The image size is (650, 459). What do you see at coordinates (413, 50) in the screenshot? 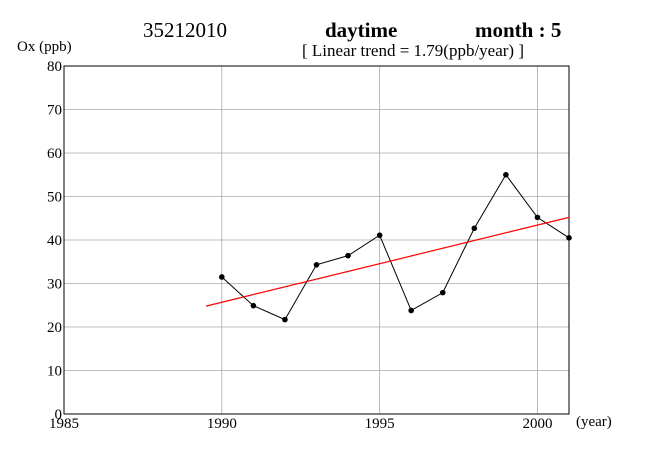
I see `trend-annotation: [ Linear trend = 1.79(ppb/year) ]` at bounding box center [413, 50].